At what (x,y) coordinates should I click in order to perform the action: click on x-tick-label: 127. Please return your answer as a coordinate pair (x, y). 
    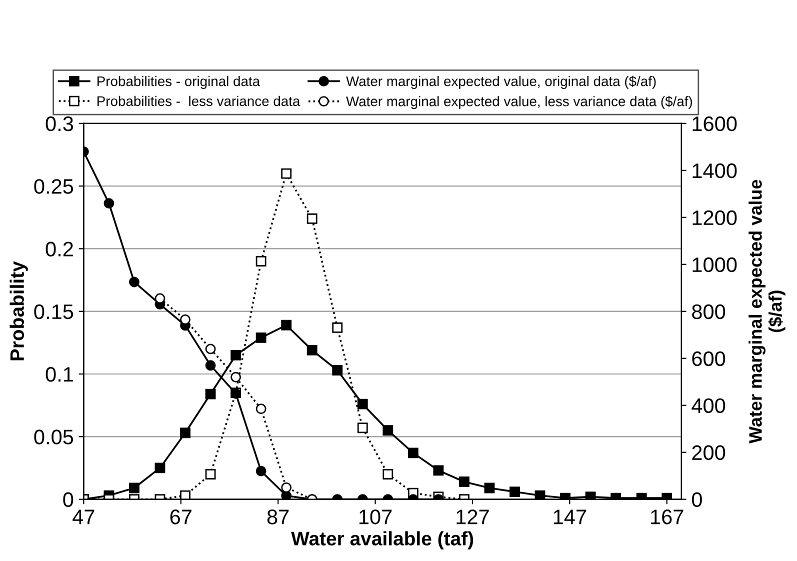
    Looking at the image, I should click on (472, 517).